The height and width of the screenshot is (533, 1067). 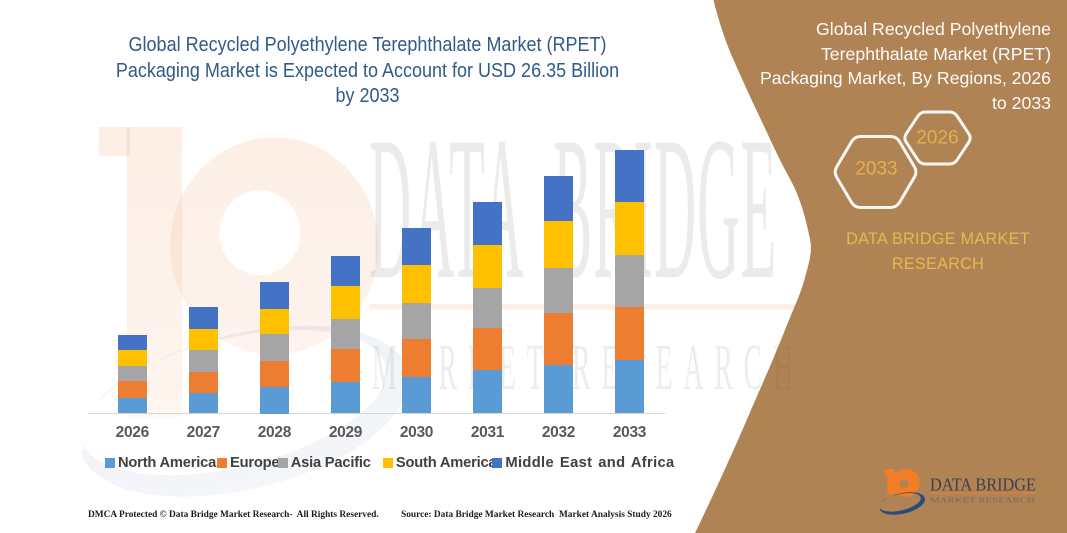 What do you see at coordinates (876, 169) in the screenshot?
I see `svg-text: 2033` at bounding box center [876, 169].